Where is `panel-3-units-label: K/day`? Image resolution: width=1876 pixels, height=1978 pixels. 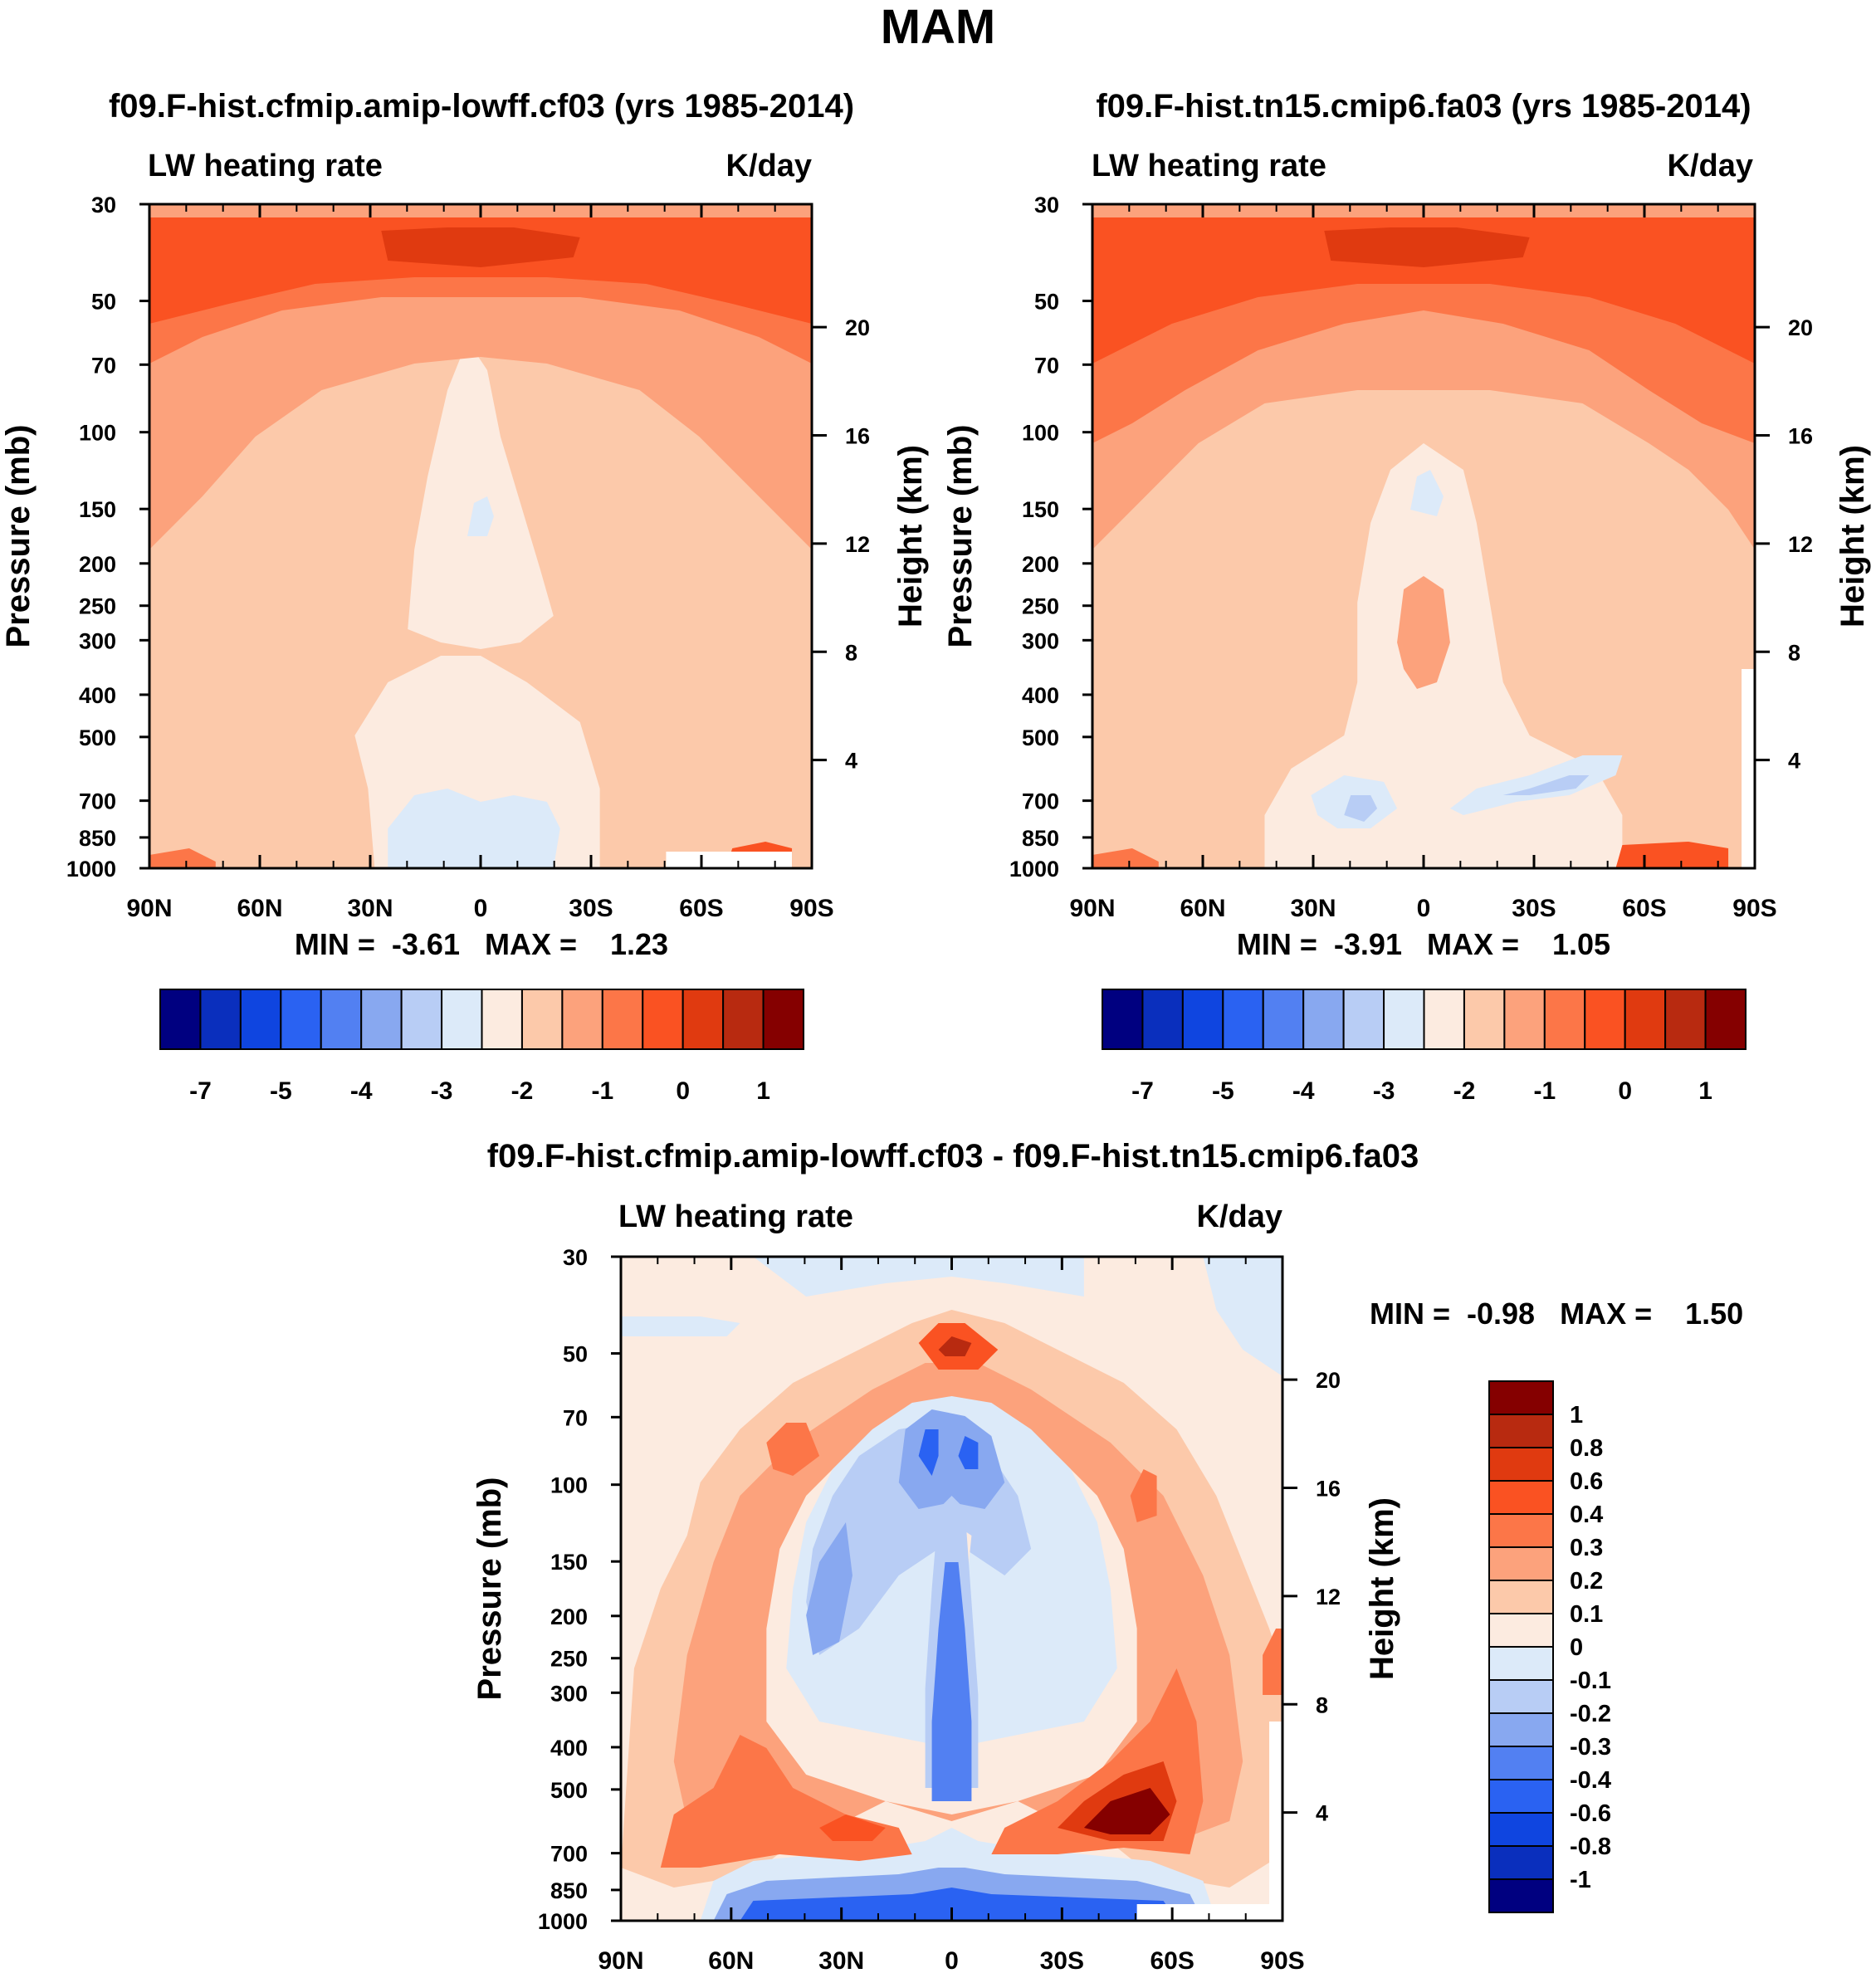
panel-3-units-label: K/day is located at coordinates (1239, 1217).